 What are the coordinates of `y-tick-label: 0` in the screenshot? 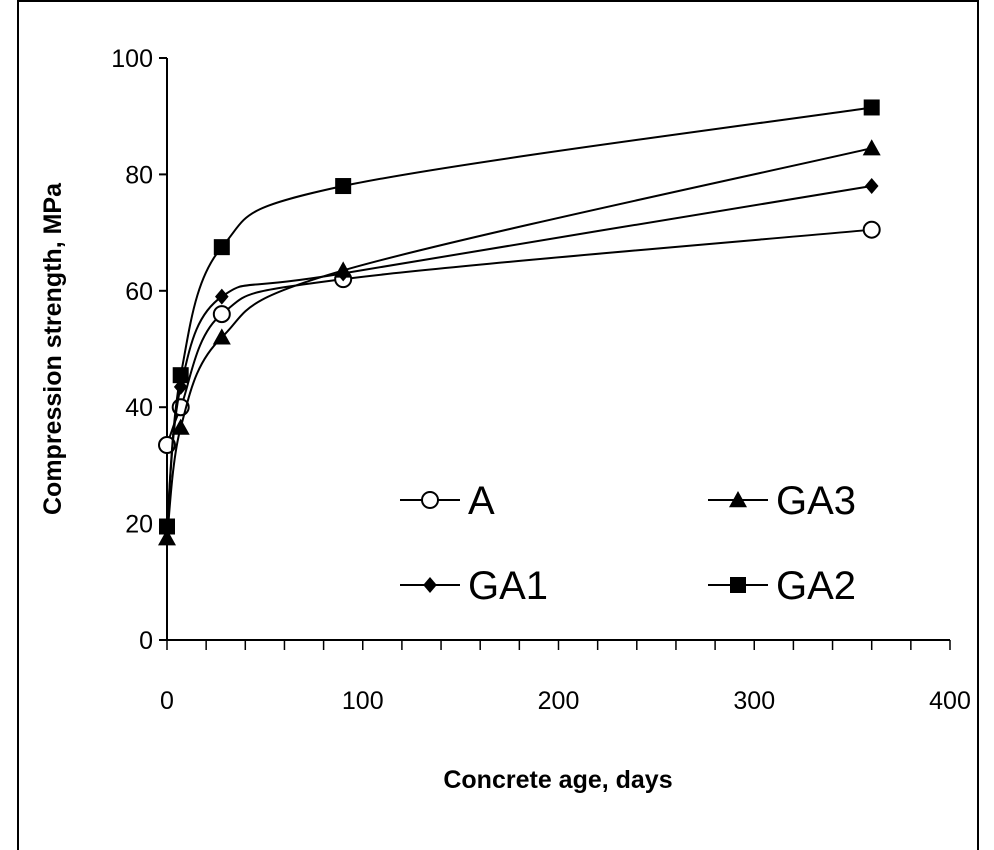 It's located at (146, 641).